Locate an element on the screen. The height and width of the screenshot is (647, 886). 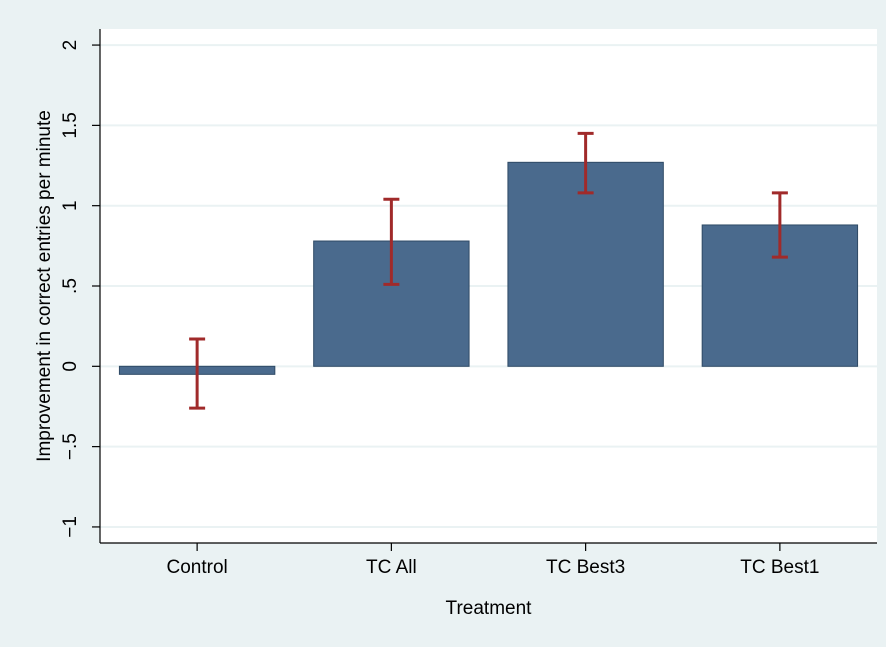
x-tick-label: TC Best1 is located at coordinates (779, 567).